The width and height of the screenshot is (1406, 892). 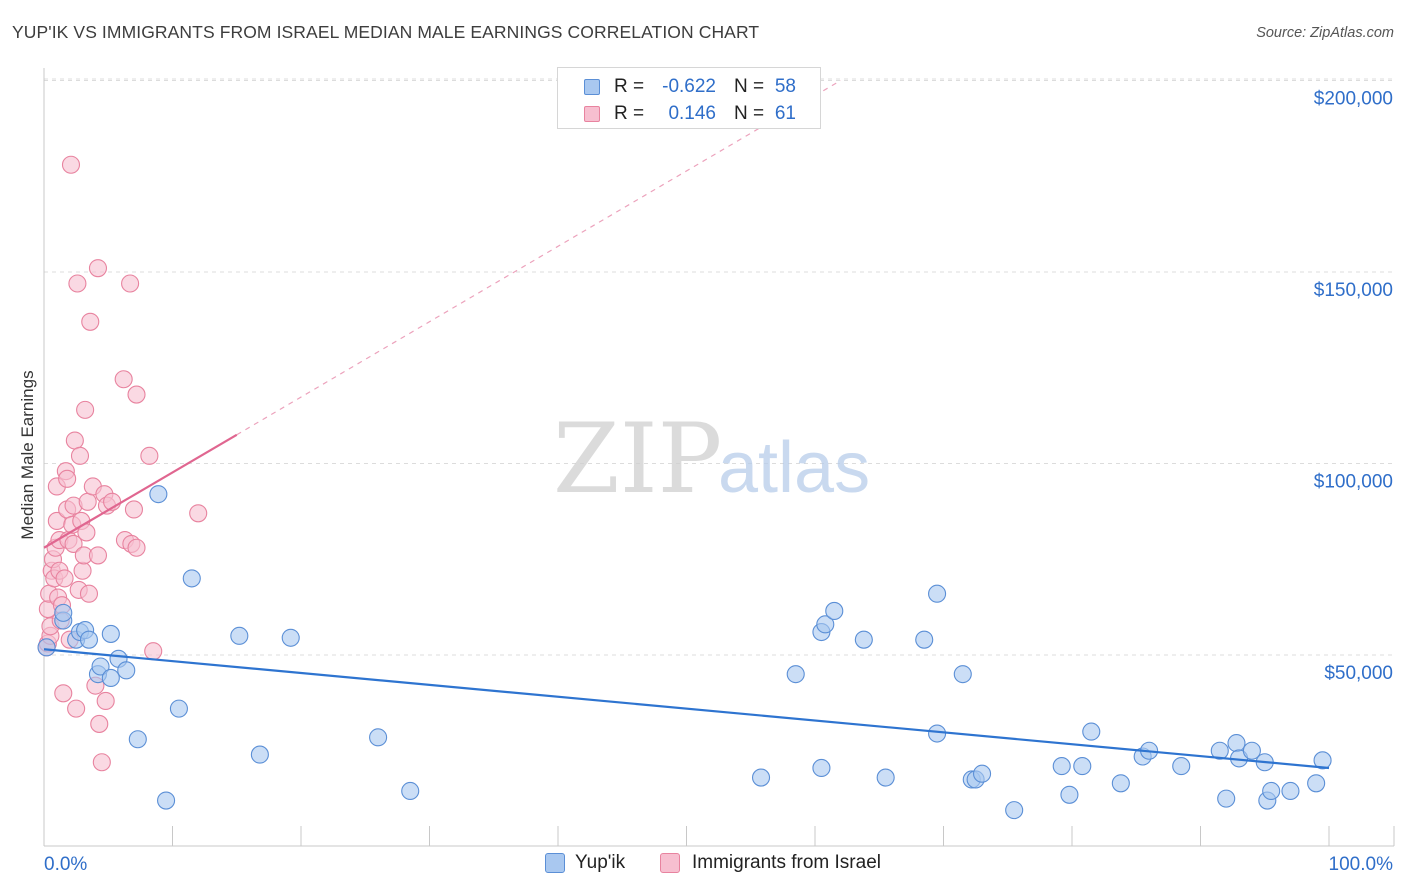 What do you see at coordinates (1358, 673) in the screenshot?
I see `y-tick-label: $50,000` at bounding box center [1358, 673].